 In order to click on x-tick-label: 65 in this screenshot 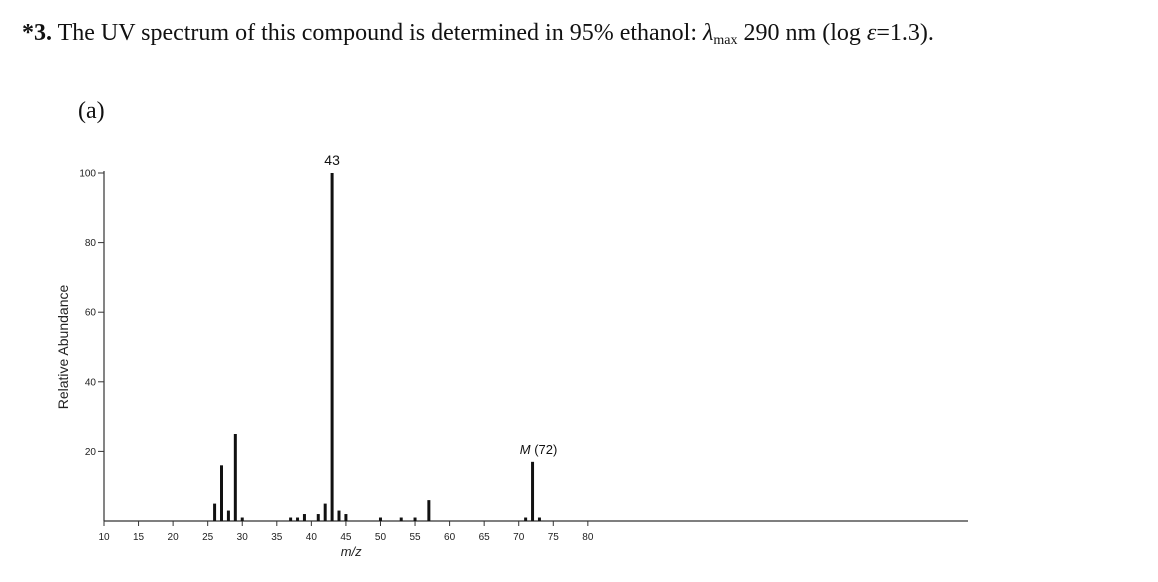, I will do `click(485, 537)`.